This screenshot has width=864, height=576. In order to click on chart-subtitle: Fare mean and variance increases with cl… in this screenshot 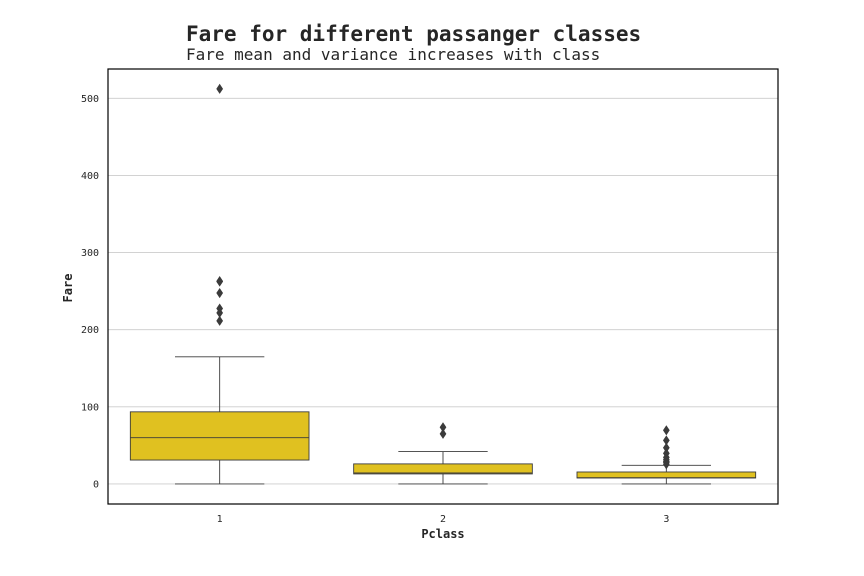, I will do `click(393, 54)`.